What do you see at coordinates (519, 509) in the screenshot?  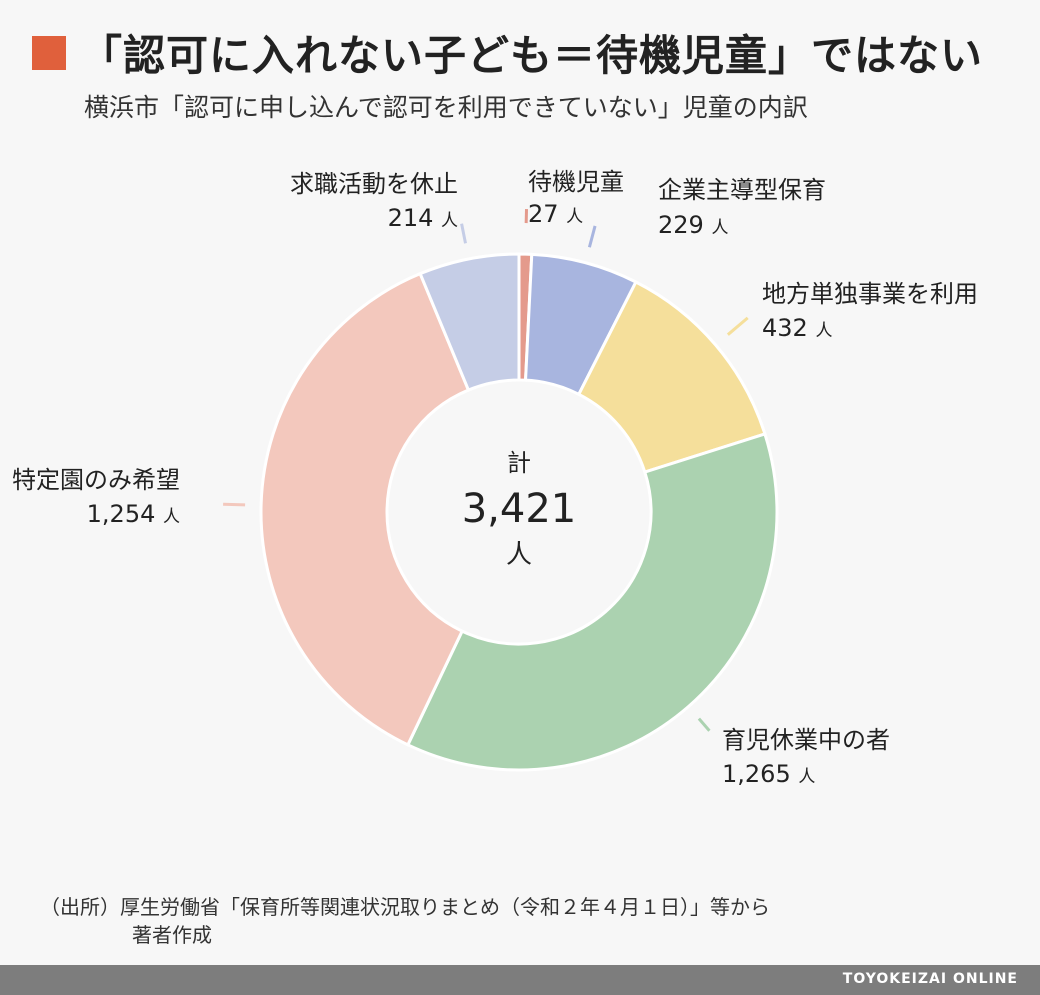 I see `center-total-value: 3,421` at bounding box center [519, 509].